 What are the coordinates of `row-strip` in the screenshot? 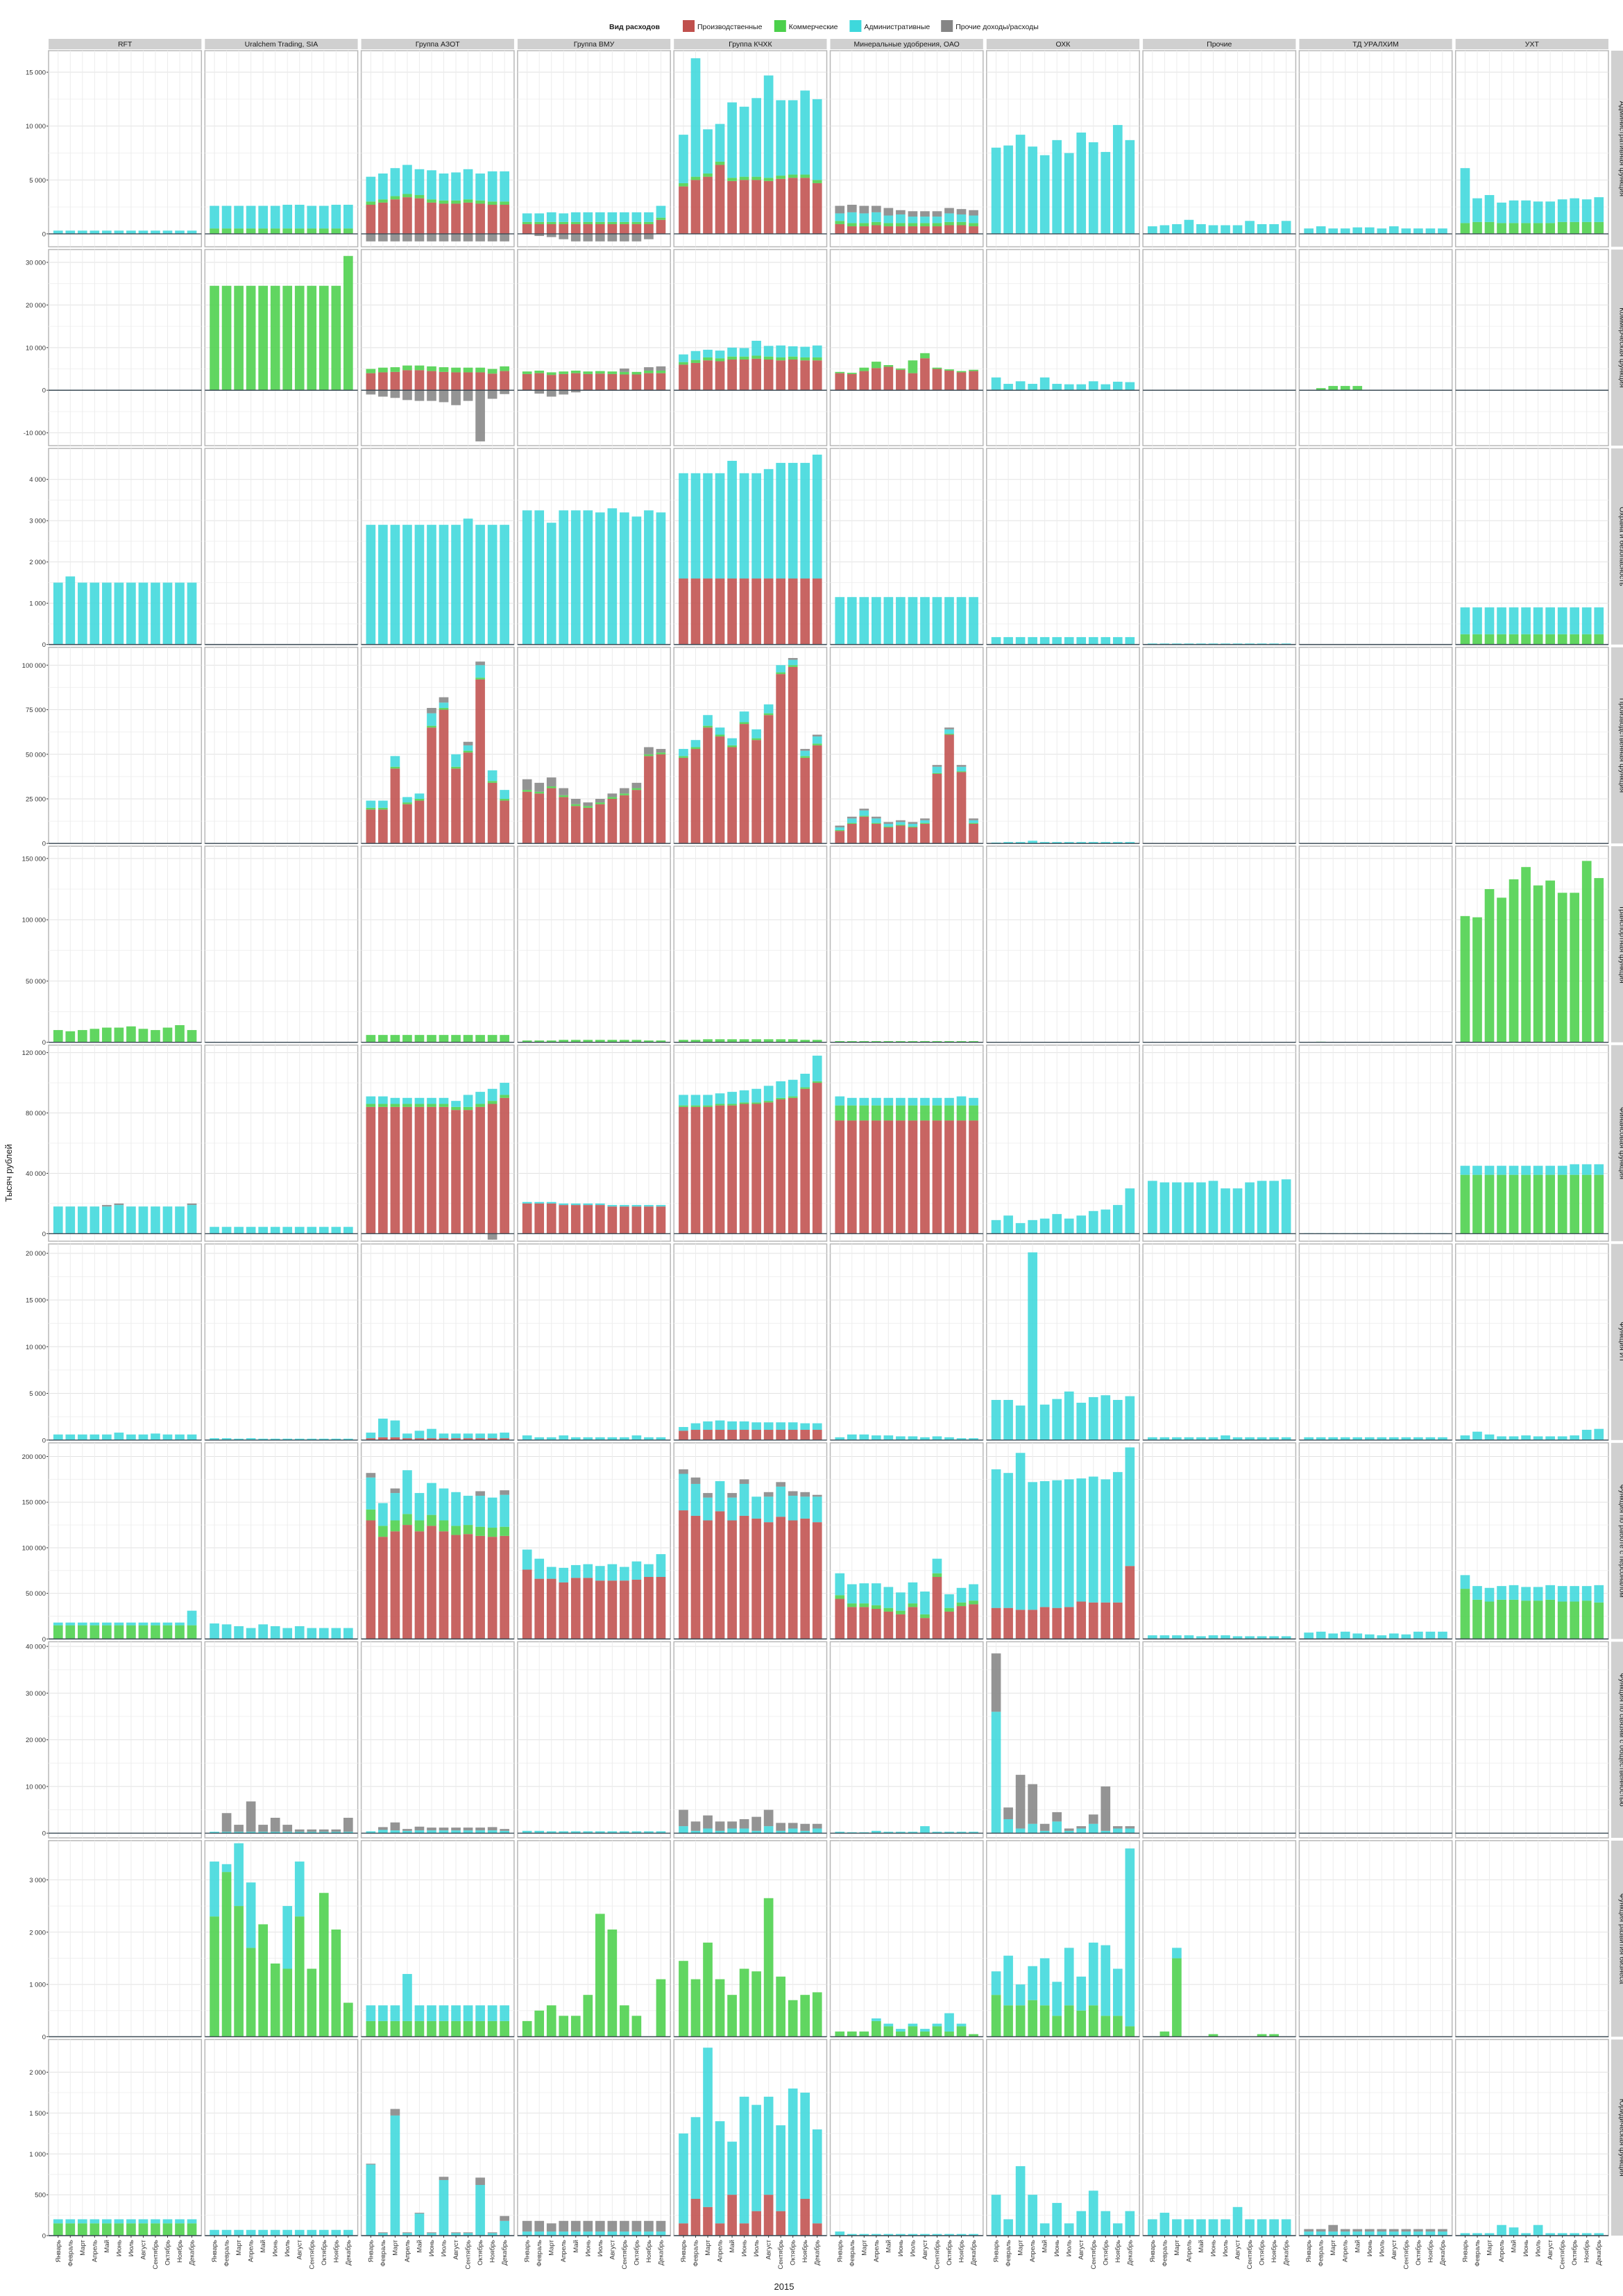 It's located at (1617, 945).